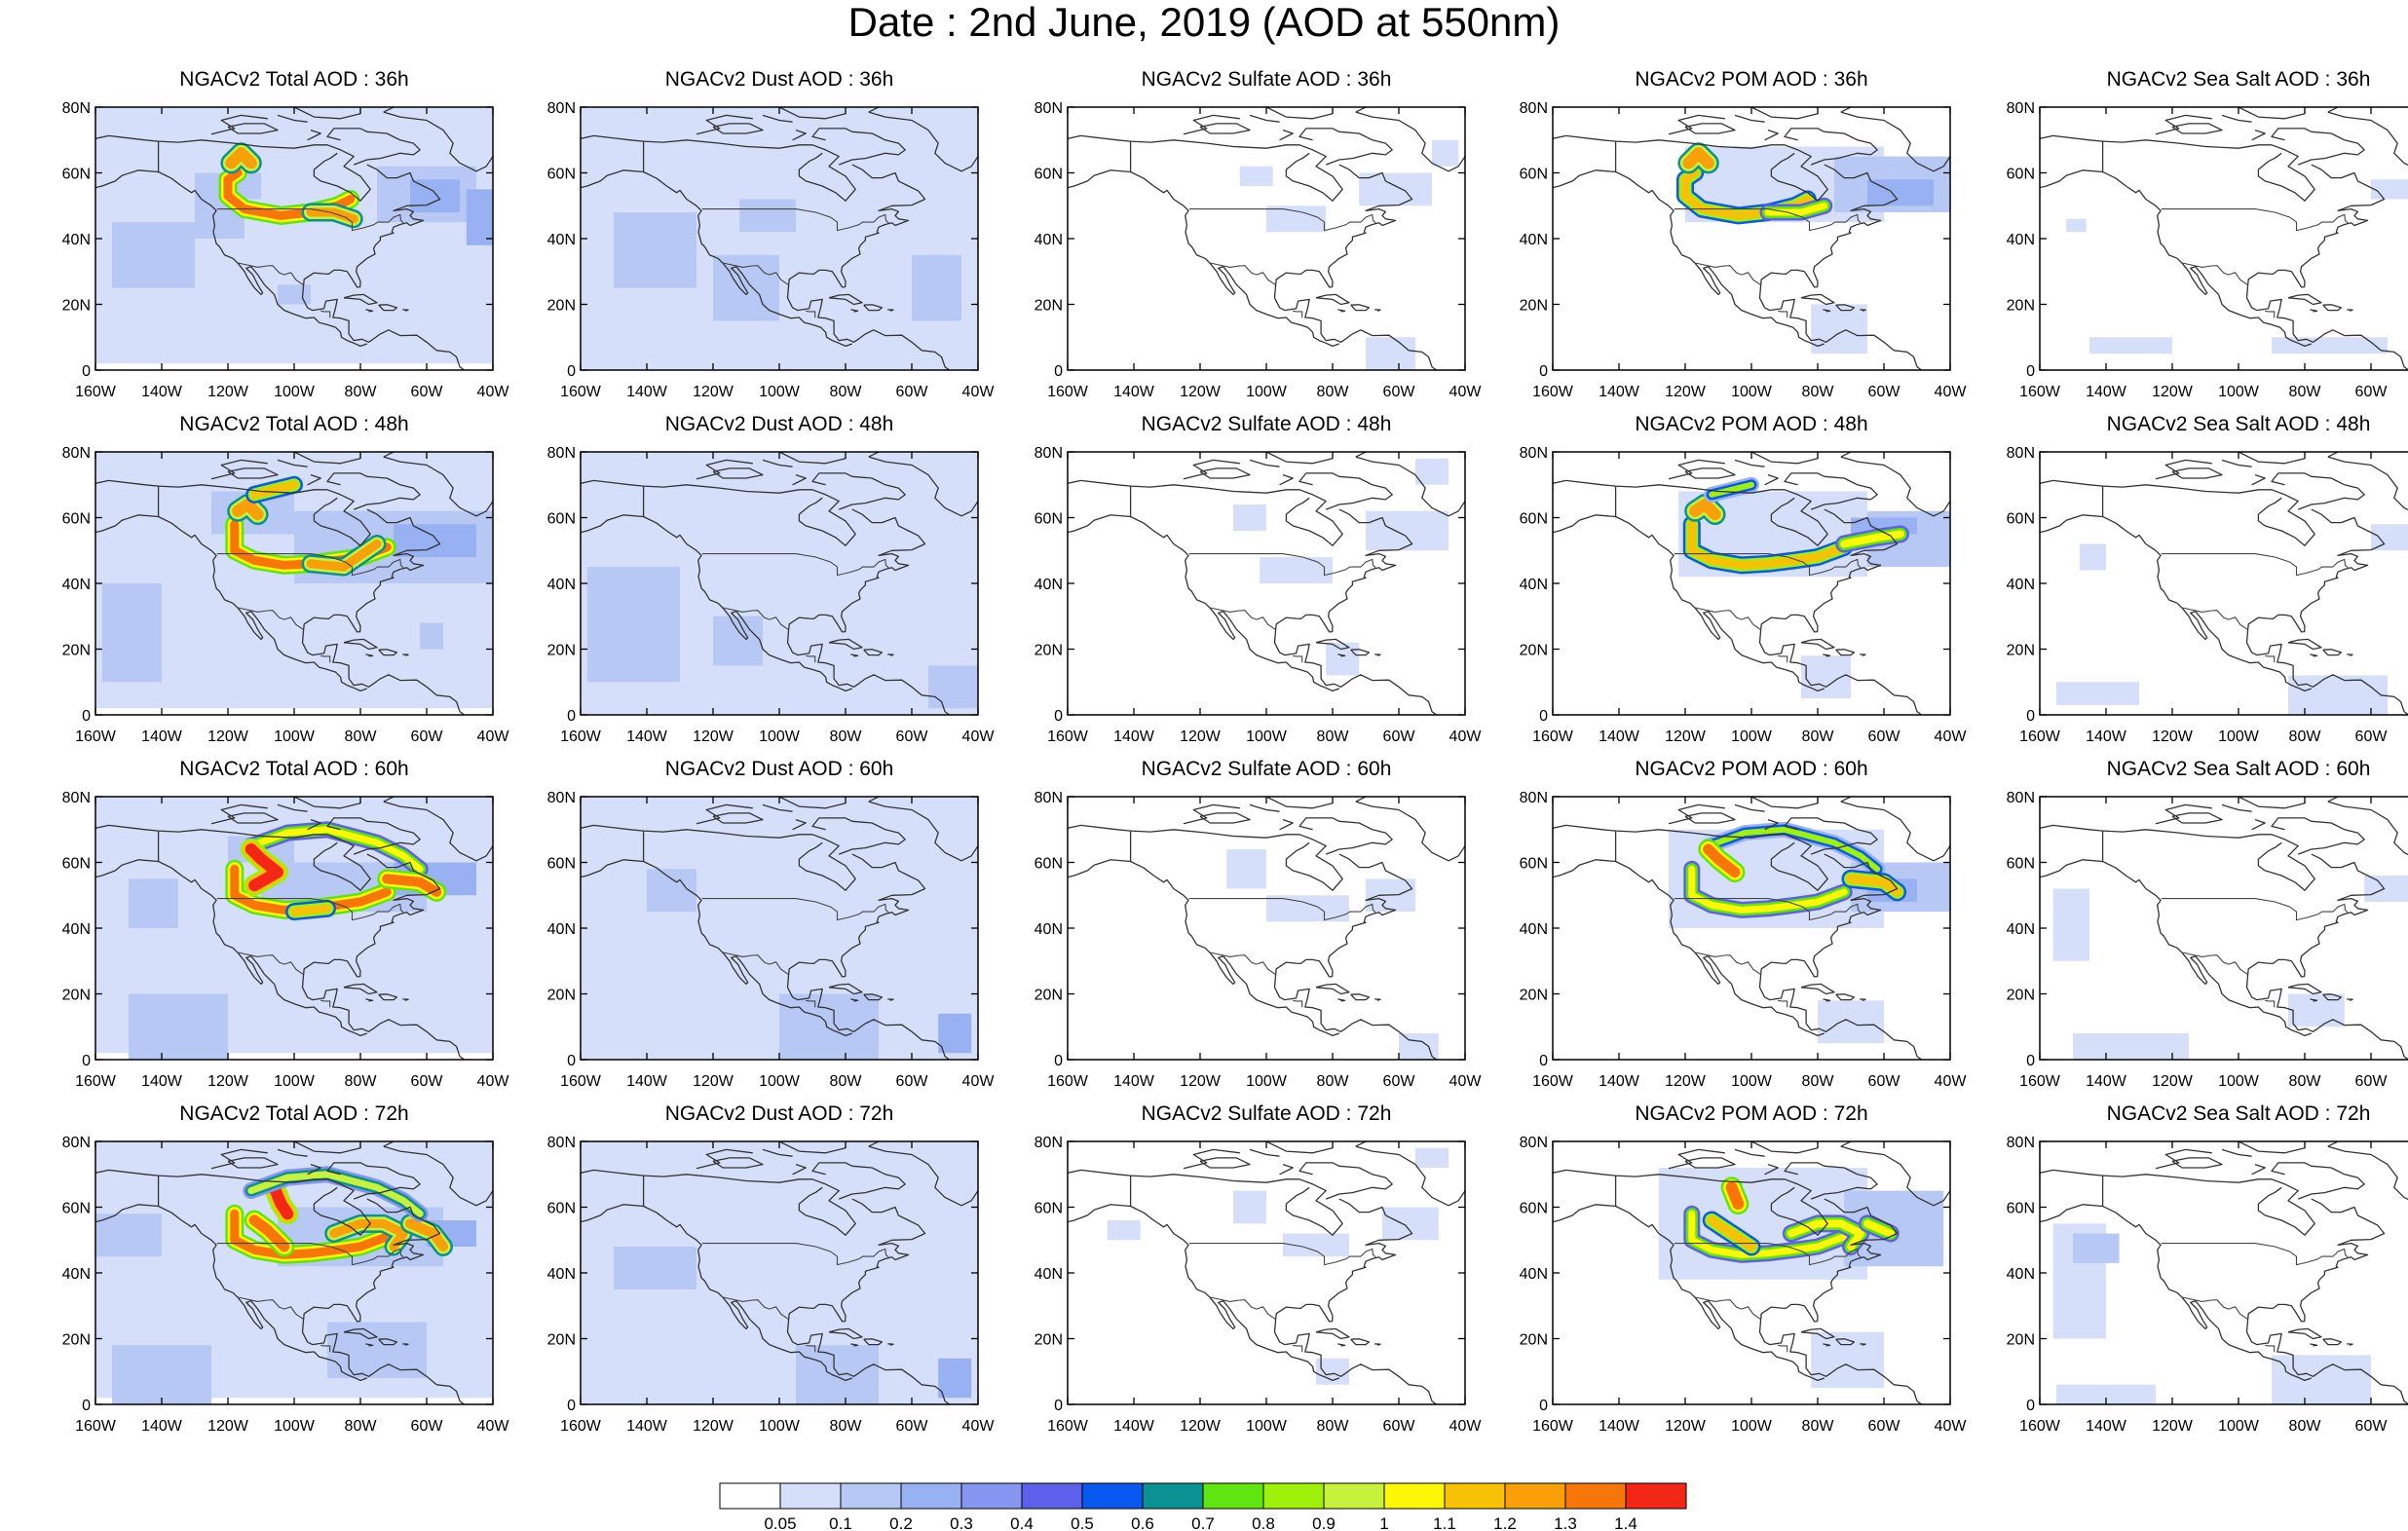 This screenshot has height=1531, width=2408. What do you see at coordinates (561, 585) in the screenshot?
I see `lat-tick-label: 40N` at bounding box center [561, 585].